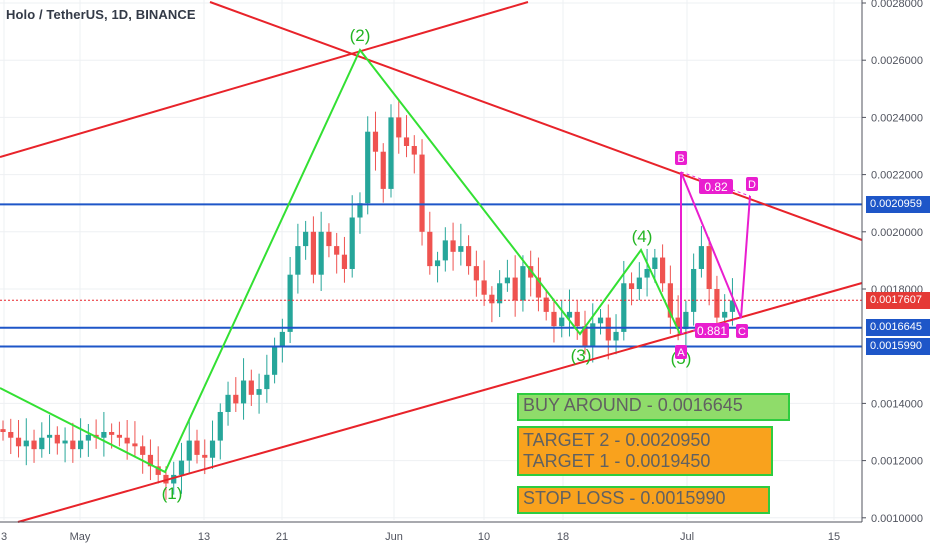  What do you see at coordinates (897, 5) in the screenshot?
I see `y-tick-label: 0.0028000` at bounding box center [897, 5].